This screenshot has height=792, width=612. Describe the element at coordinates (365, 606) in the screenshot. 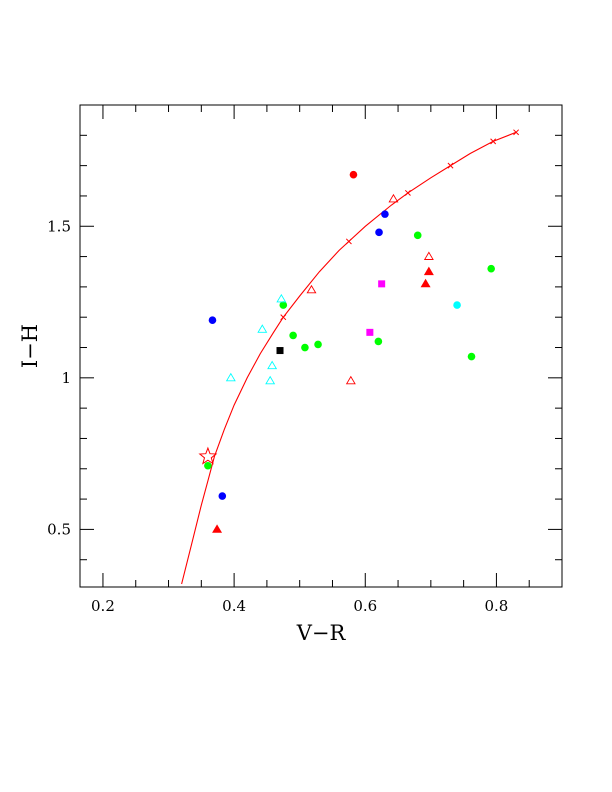

I see `x-tick-label: 0.6` at that location.